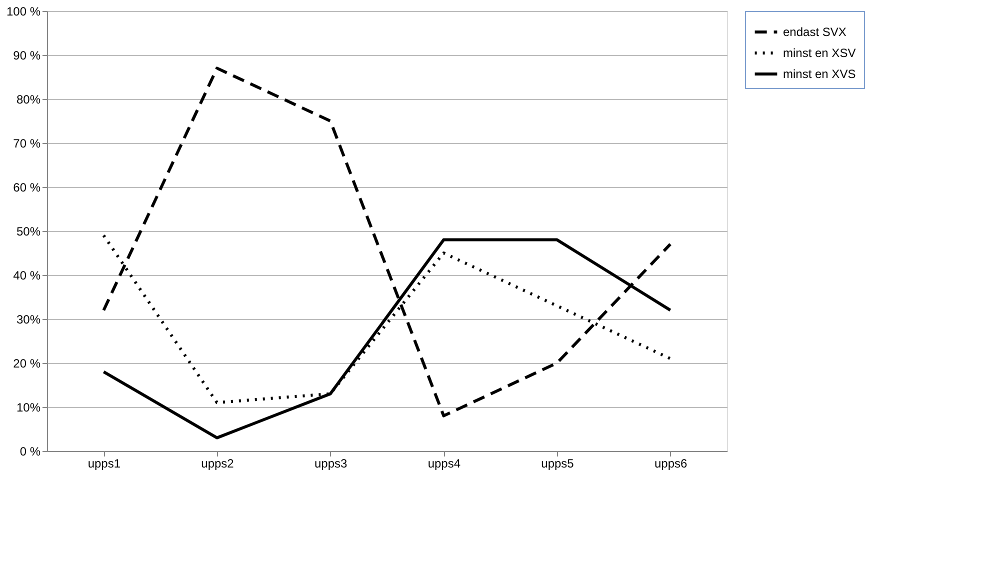  I want to click on y-tick-label: 90 %, so click(27, 55).